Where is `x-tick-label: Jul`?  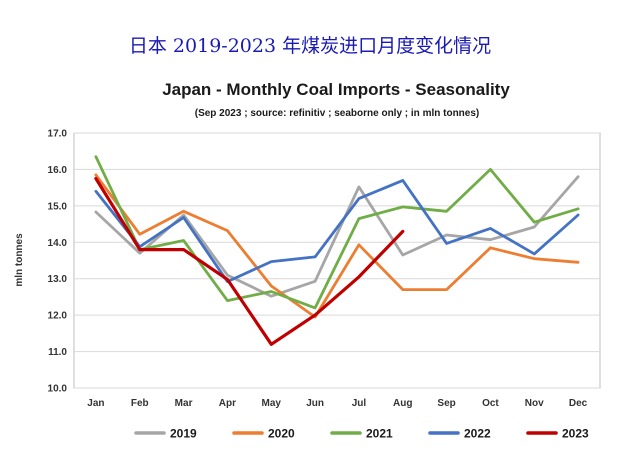 x-tick-label: Jul is located at coordinates (359, 403).